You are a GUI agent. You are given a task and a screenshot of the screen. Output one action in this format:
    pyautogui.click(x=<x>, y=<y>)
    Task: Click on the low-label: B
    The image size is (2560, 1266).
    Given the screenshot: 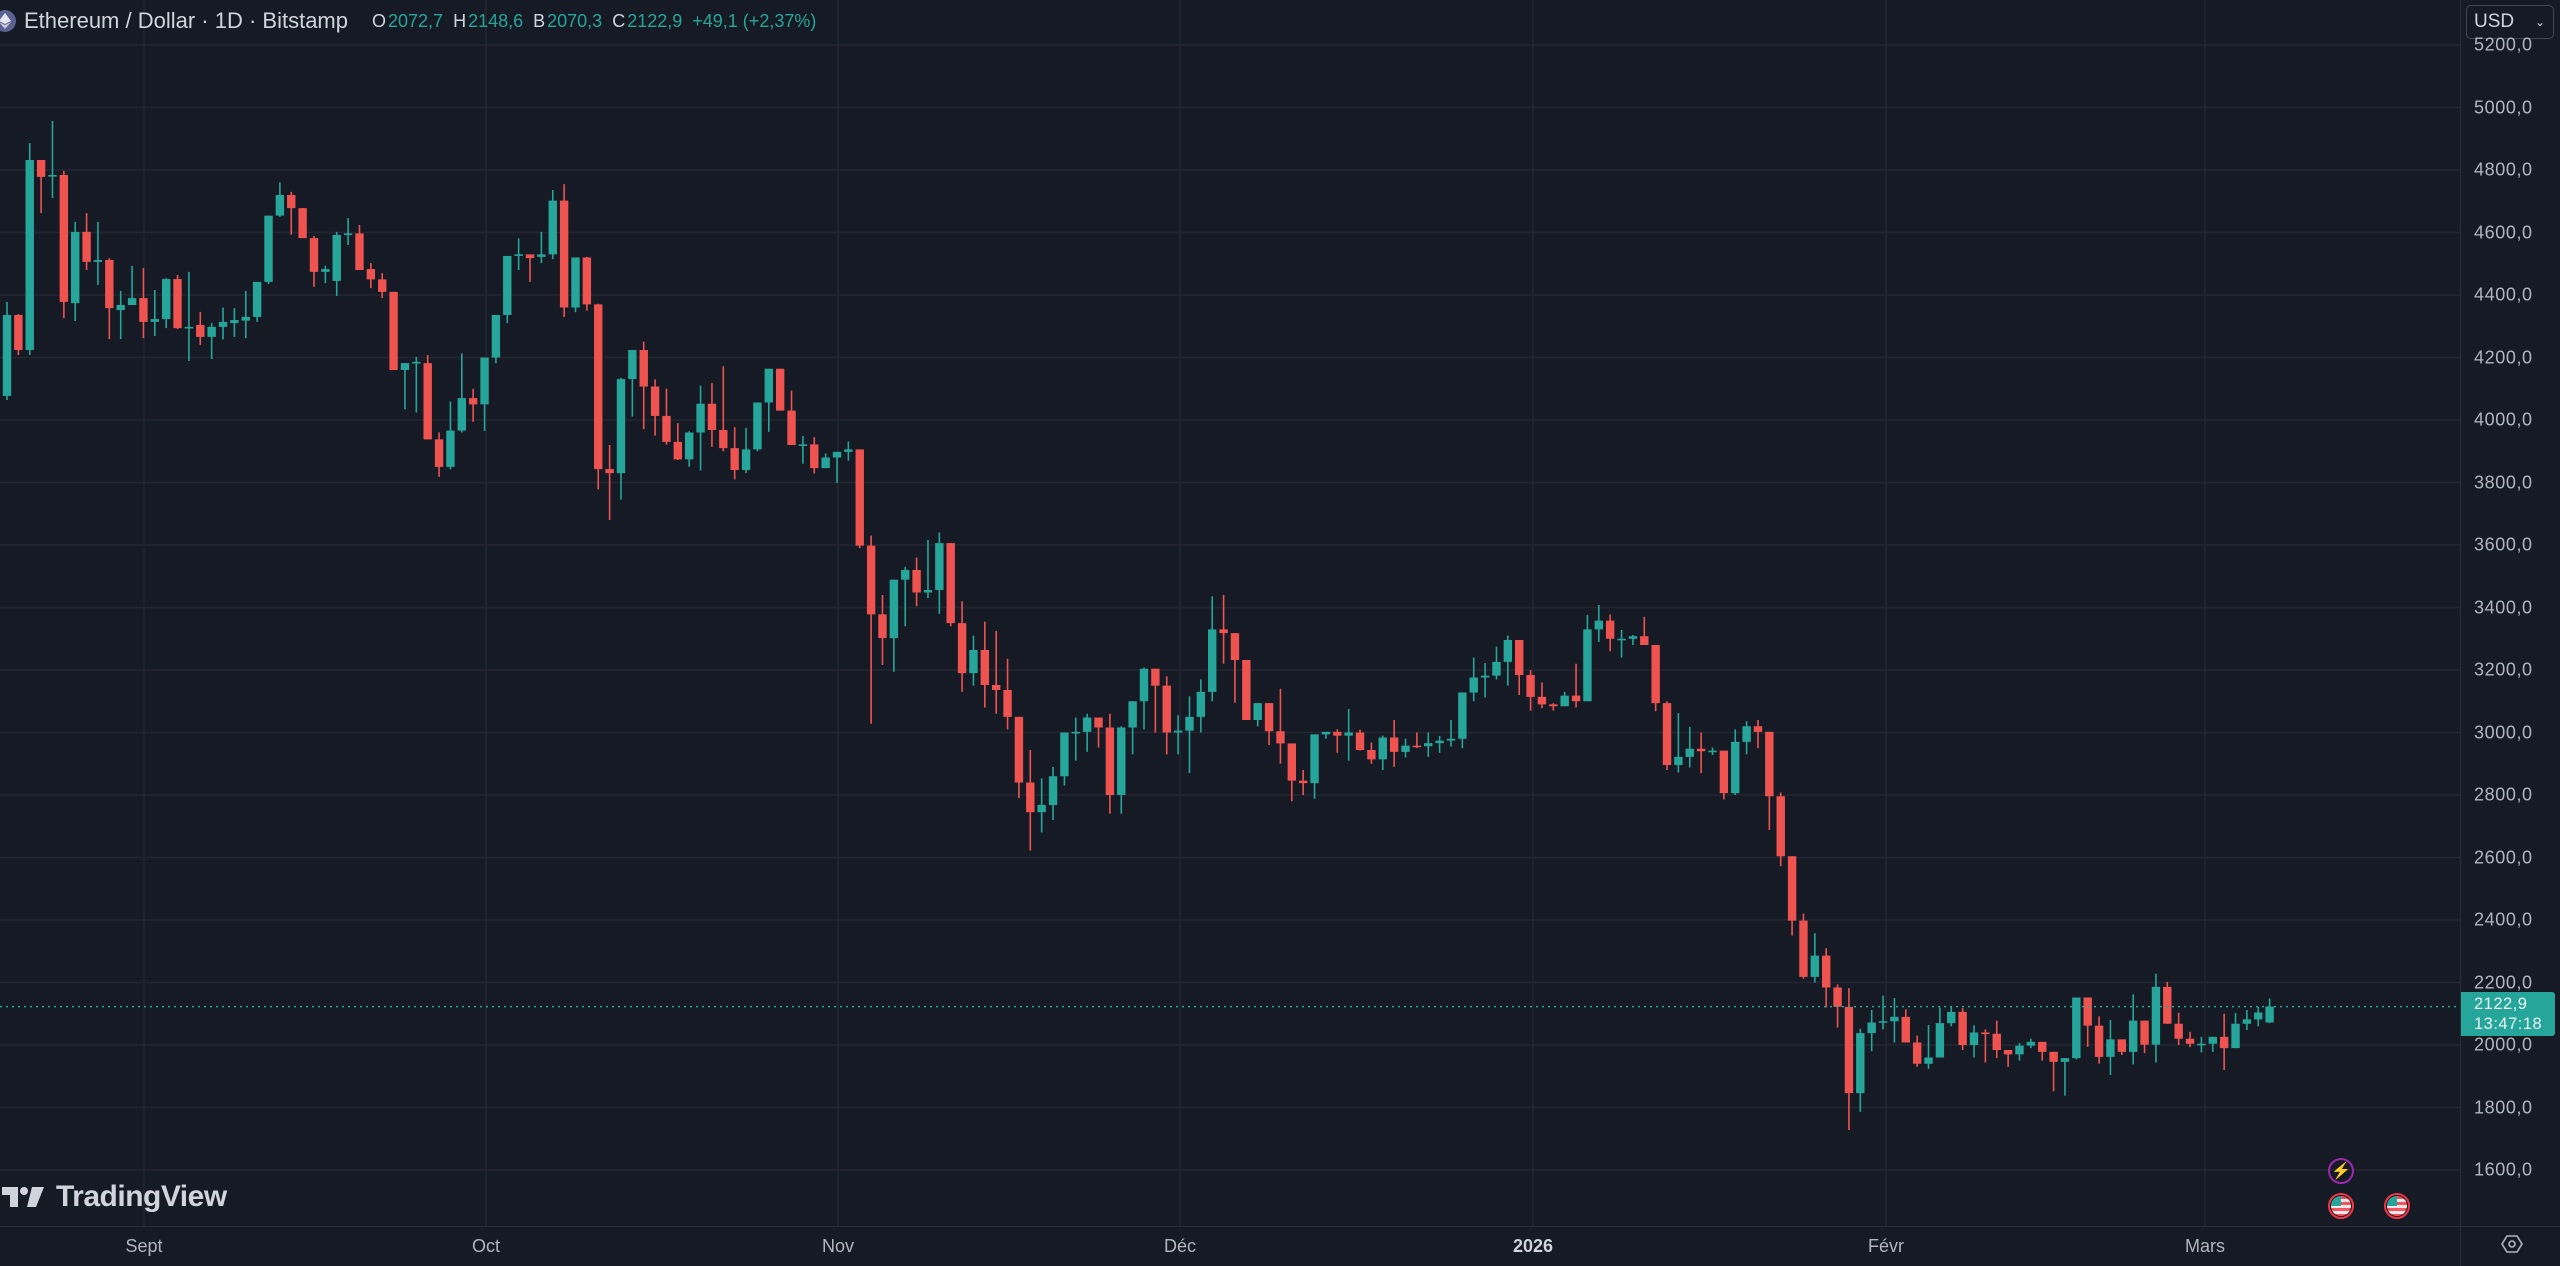 What is the action you would take?
    pyautogui.click(x=539, y=20)
    